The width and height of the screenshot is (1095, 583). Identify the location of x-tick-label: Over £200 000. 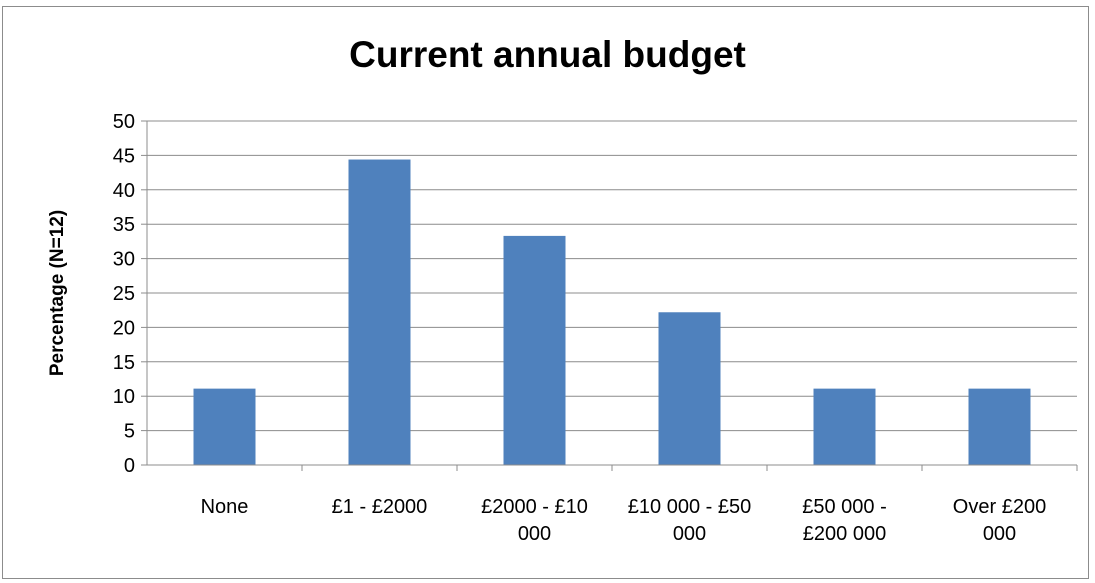
(1000, 521).